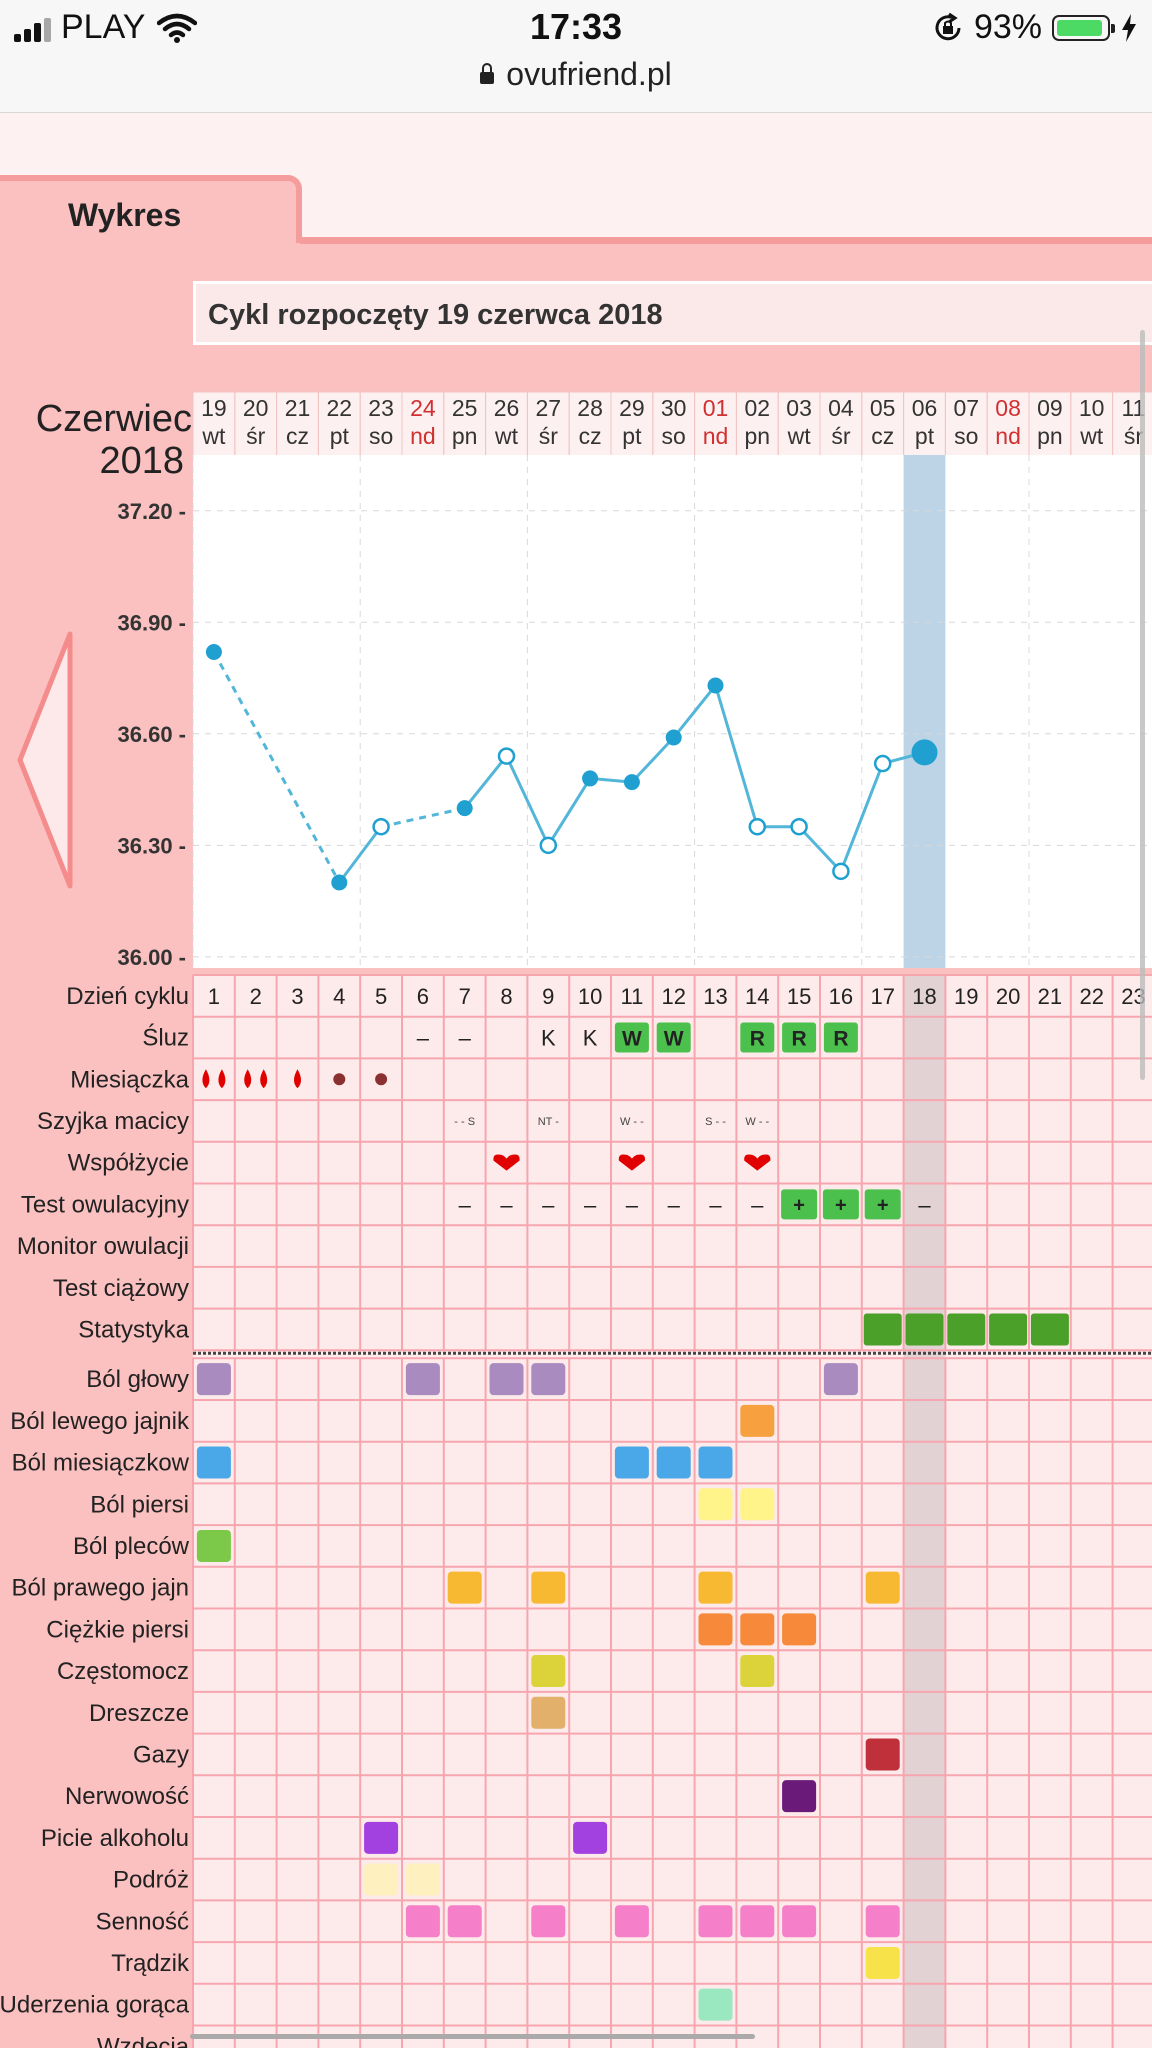  I want to click on wifi-icon, so click(177, 28).